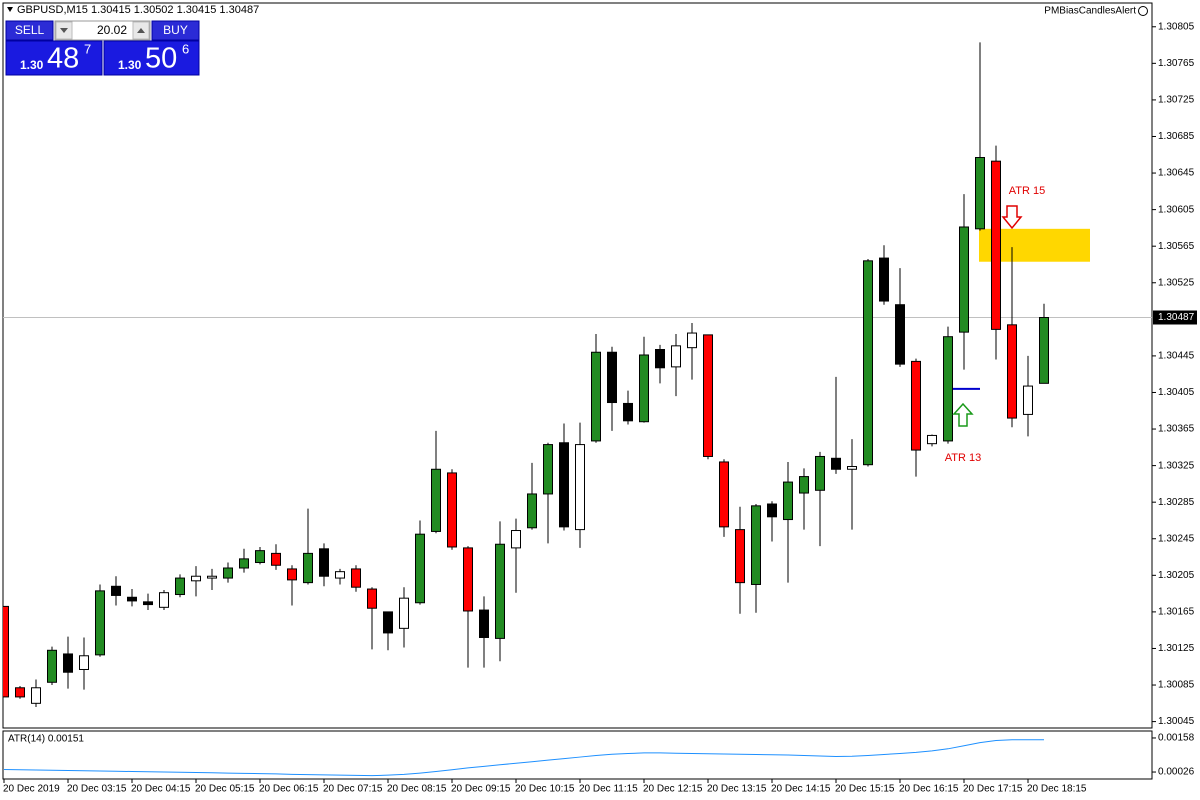  I want to click on sell-button, so click(29, 30).